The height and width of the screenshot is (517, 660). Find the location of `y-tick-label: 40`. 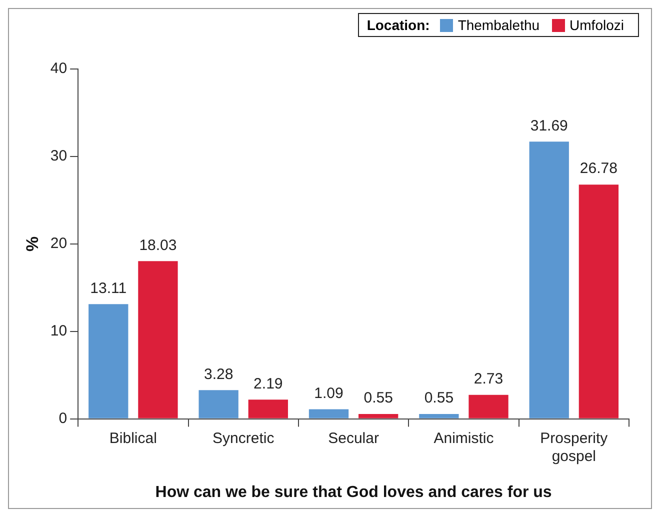

y-tick-label: 40 is located at coordinates (59, 69).